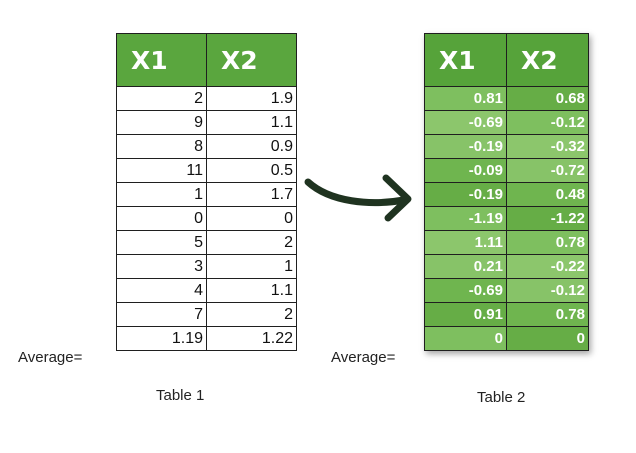 The width and height of the screenshot is (636, 453). I want to click on table-row: 8 0.9, so click(206, 146).